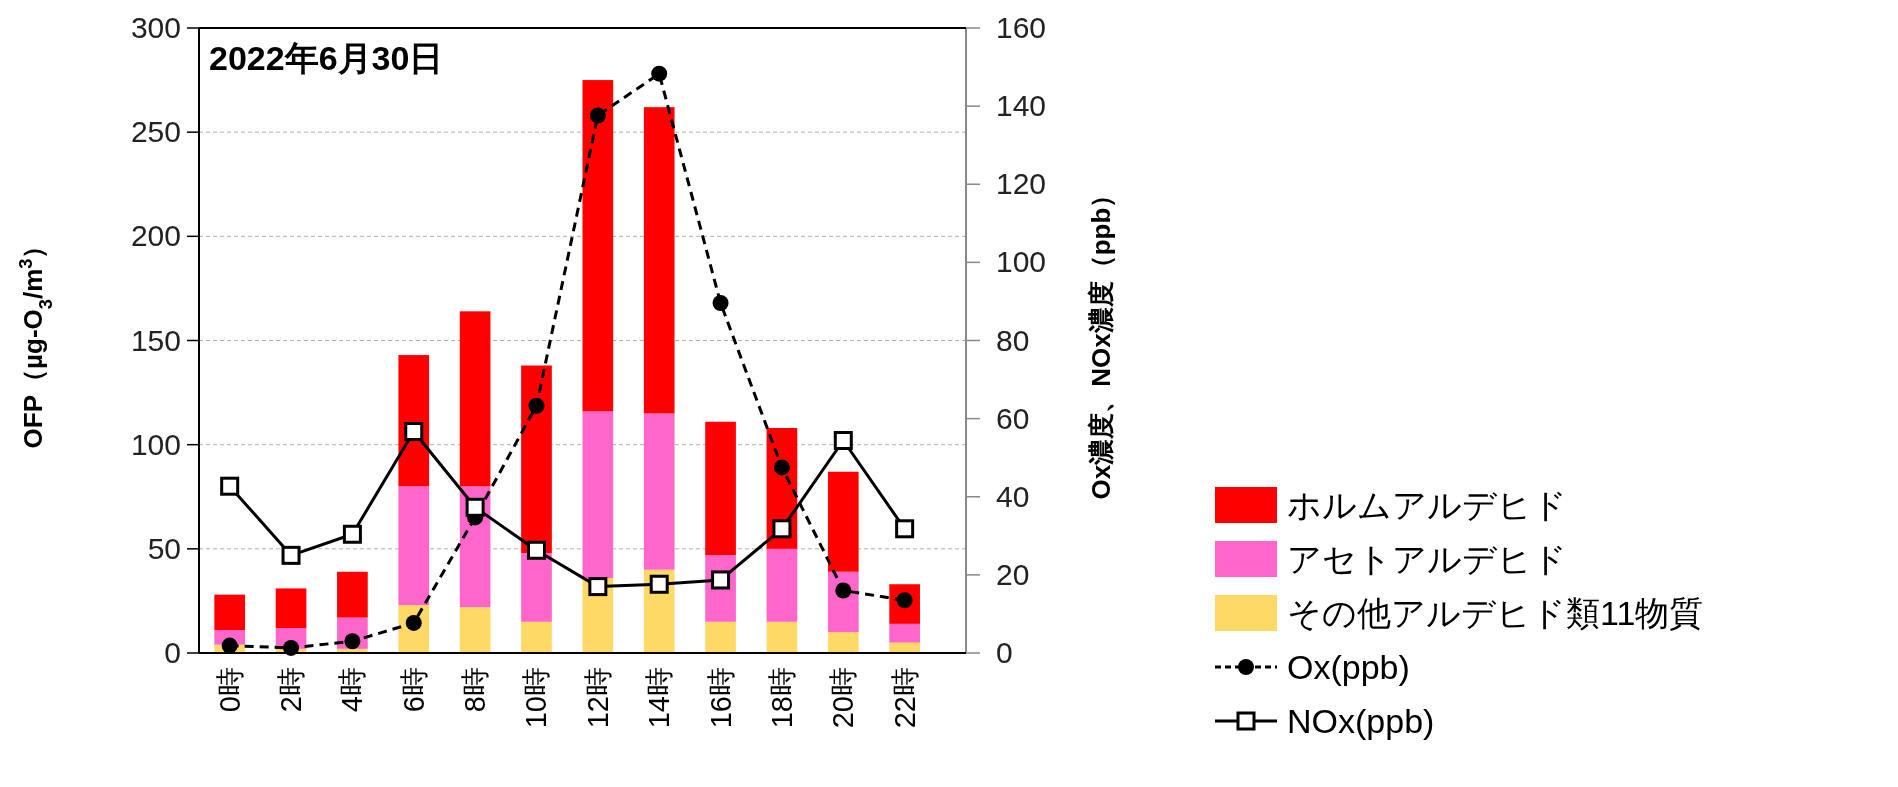 The width and height of the screenshot is (1898, 787). Describe the element at coordinates (229, 690) in the screenshot. I see `x-tick-label: 0時` at that location.